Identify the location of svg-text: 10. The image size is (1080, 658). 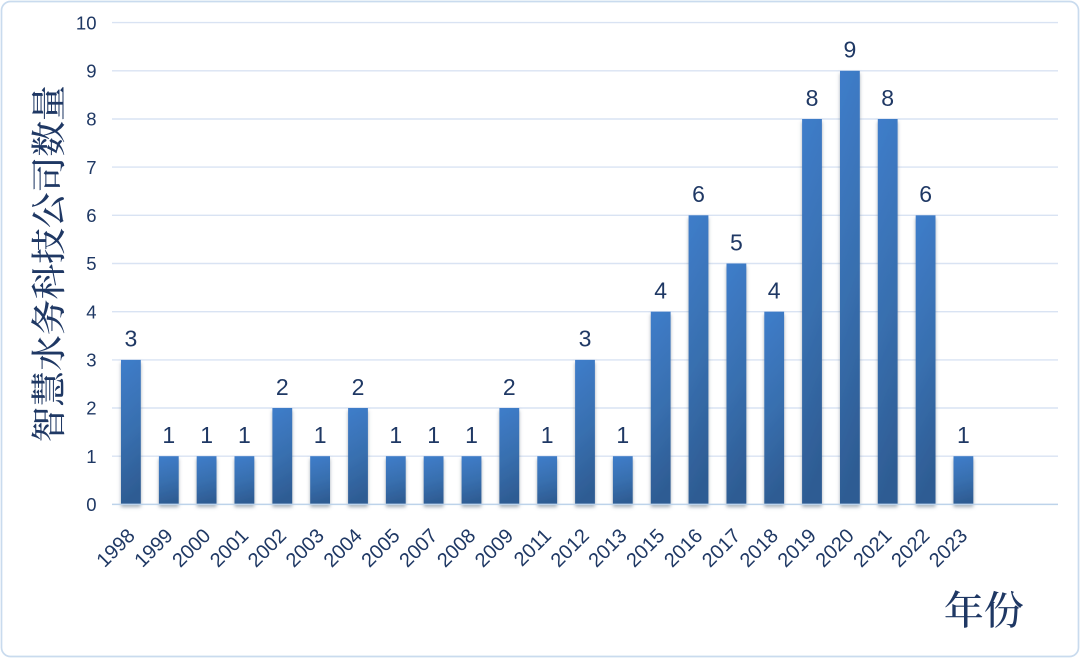
(86, 22).